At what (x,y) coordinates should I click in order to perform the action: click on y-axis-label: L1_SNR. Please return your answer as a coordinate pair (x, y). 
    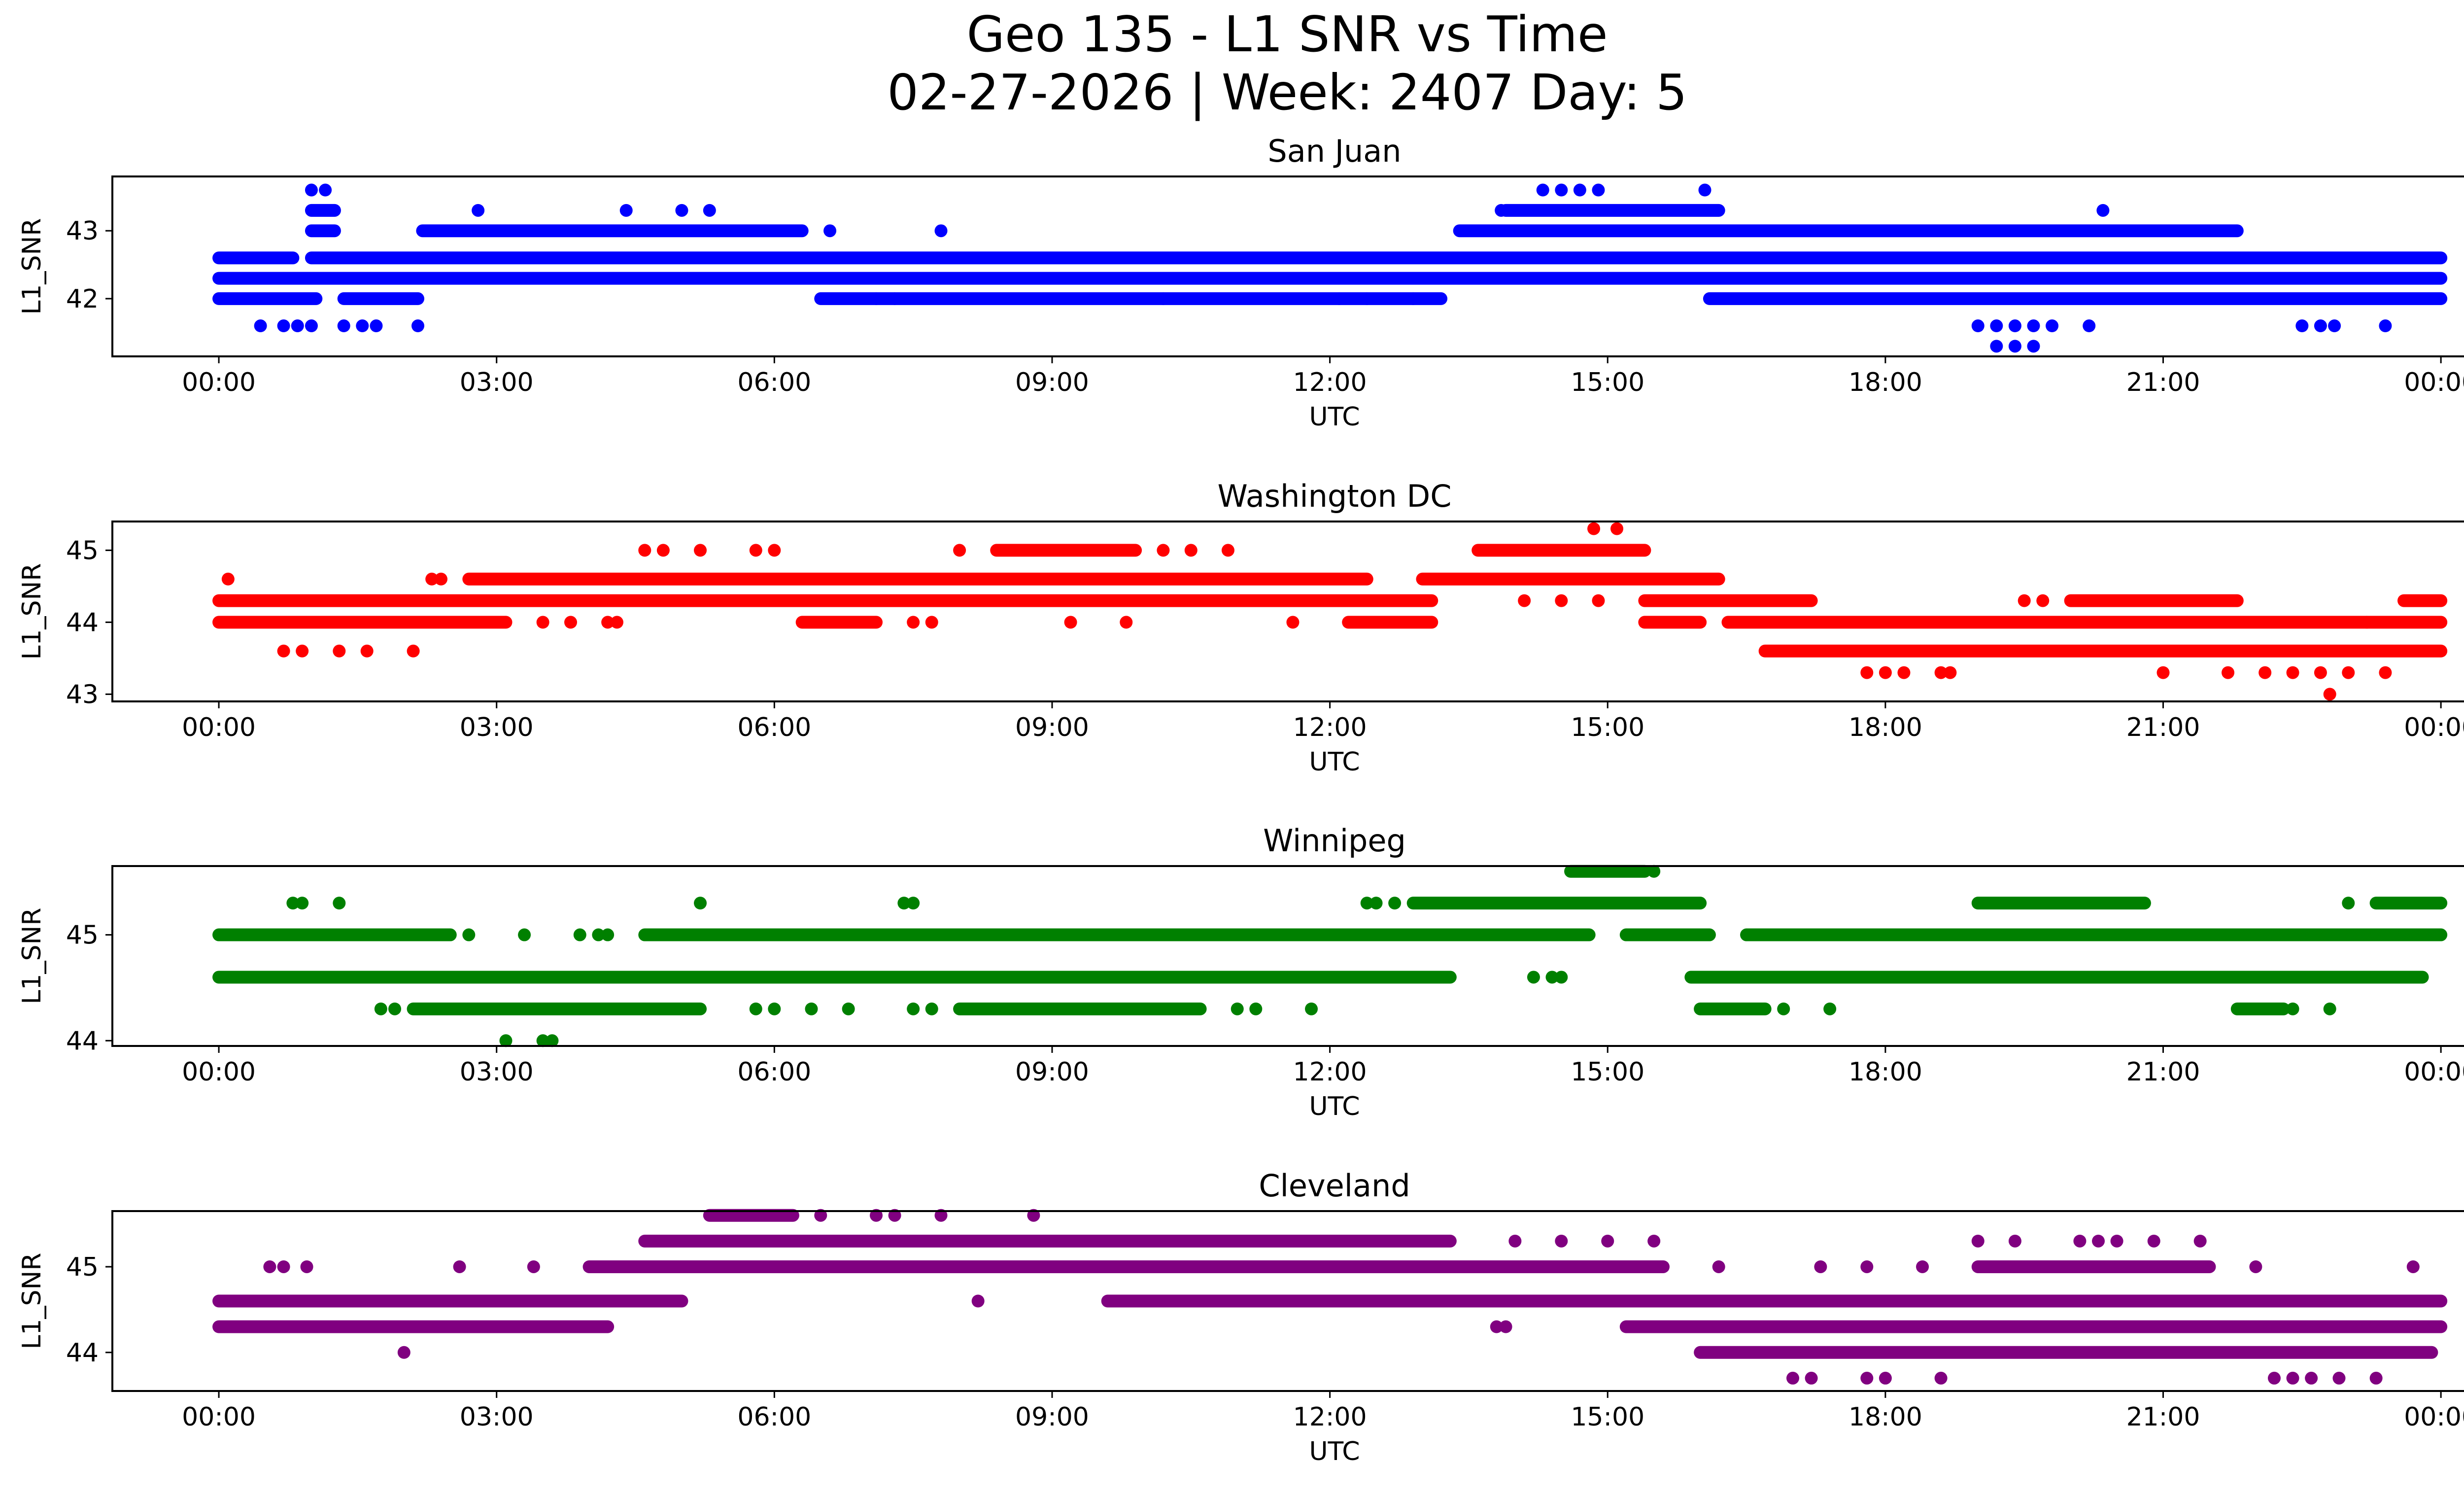
    Looking at the image, I should click on (32, 611).